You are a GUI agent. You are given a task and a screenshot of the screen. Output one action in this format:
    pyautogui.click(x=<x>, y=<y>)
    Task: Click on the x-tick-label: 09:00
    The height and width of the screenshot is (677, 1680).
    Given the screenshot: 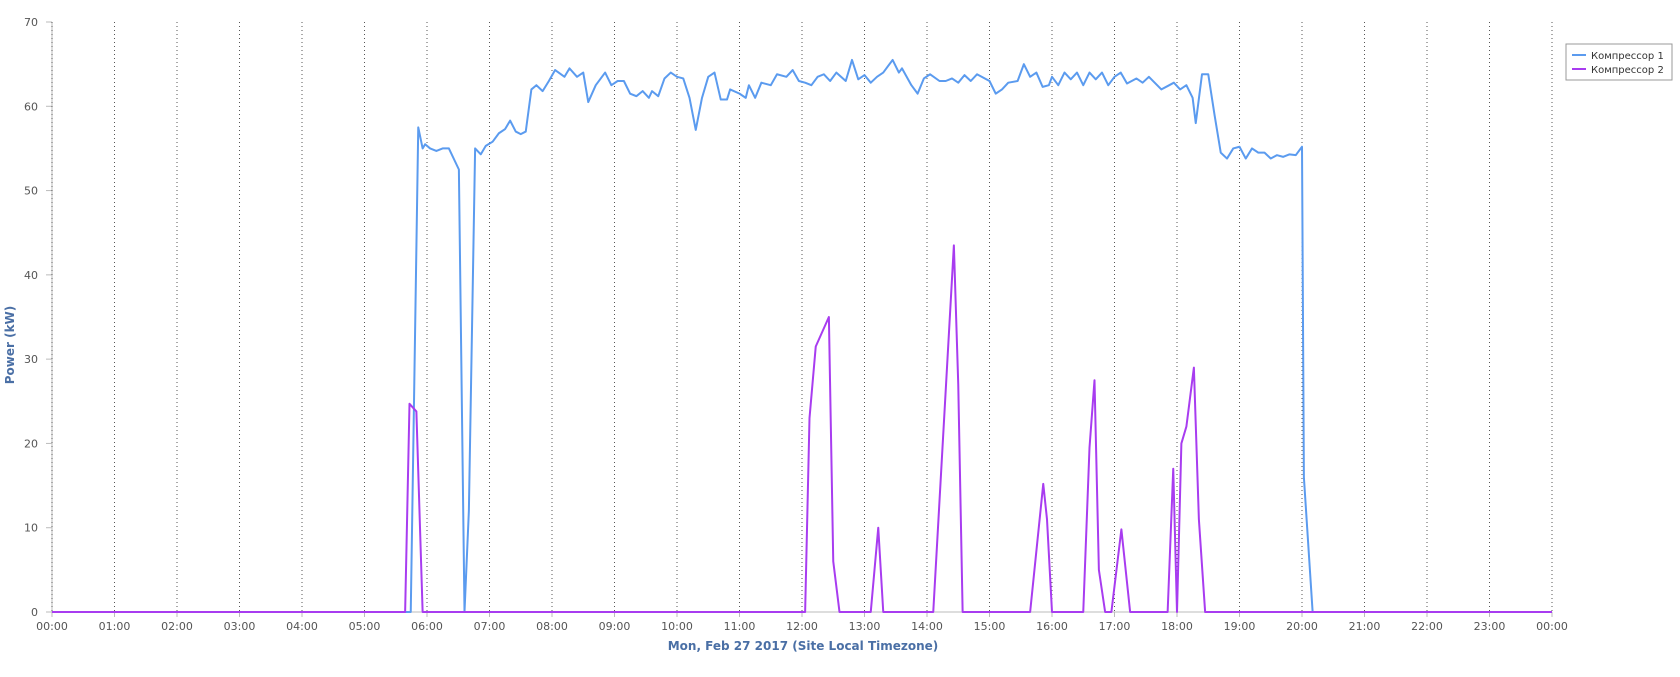 What is the action you would take?
    pyautogui.click(x=615, y=626)
    